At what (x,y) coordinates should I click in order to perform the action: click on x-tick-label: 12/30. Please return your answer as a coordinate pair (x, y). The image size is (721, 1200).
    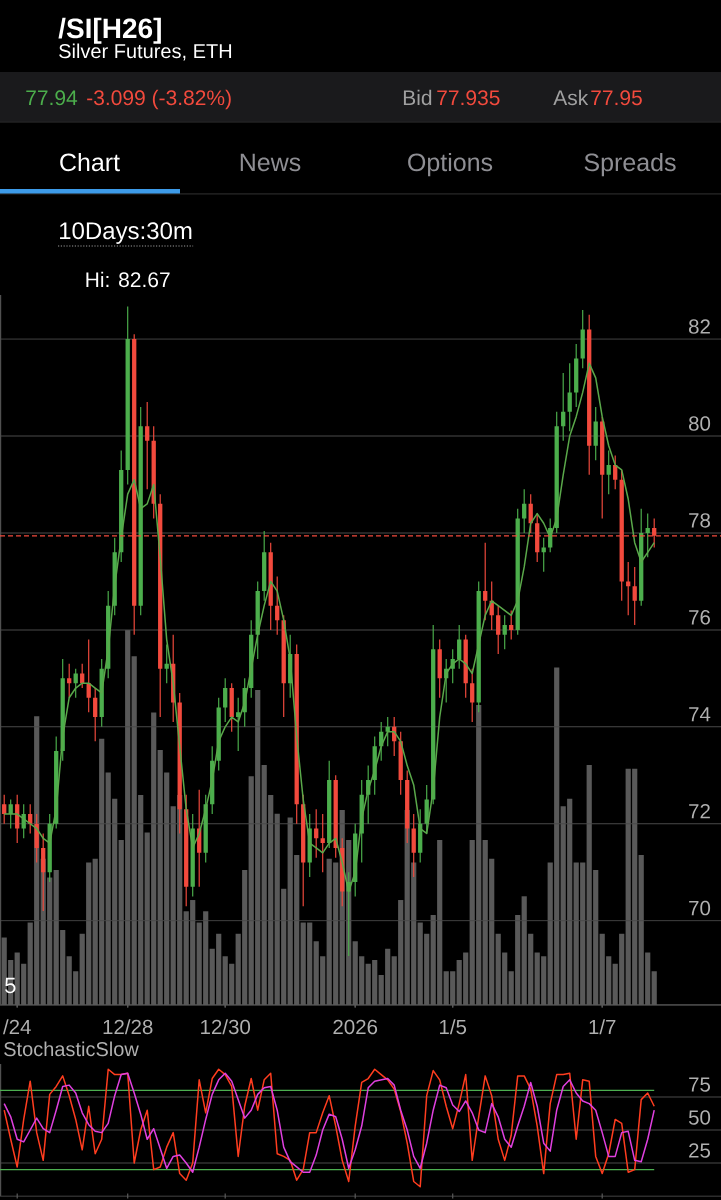
    Looking at the image, I should click on (226, 1027).